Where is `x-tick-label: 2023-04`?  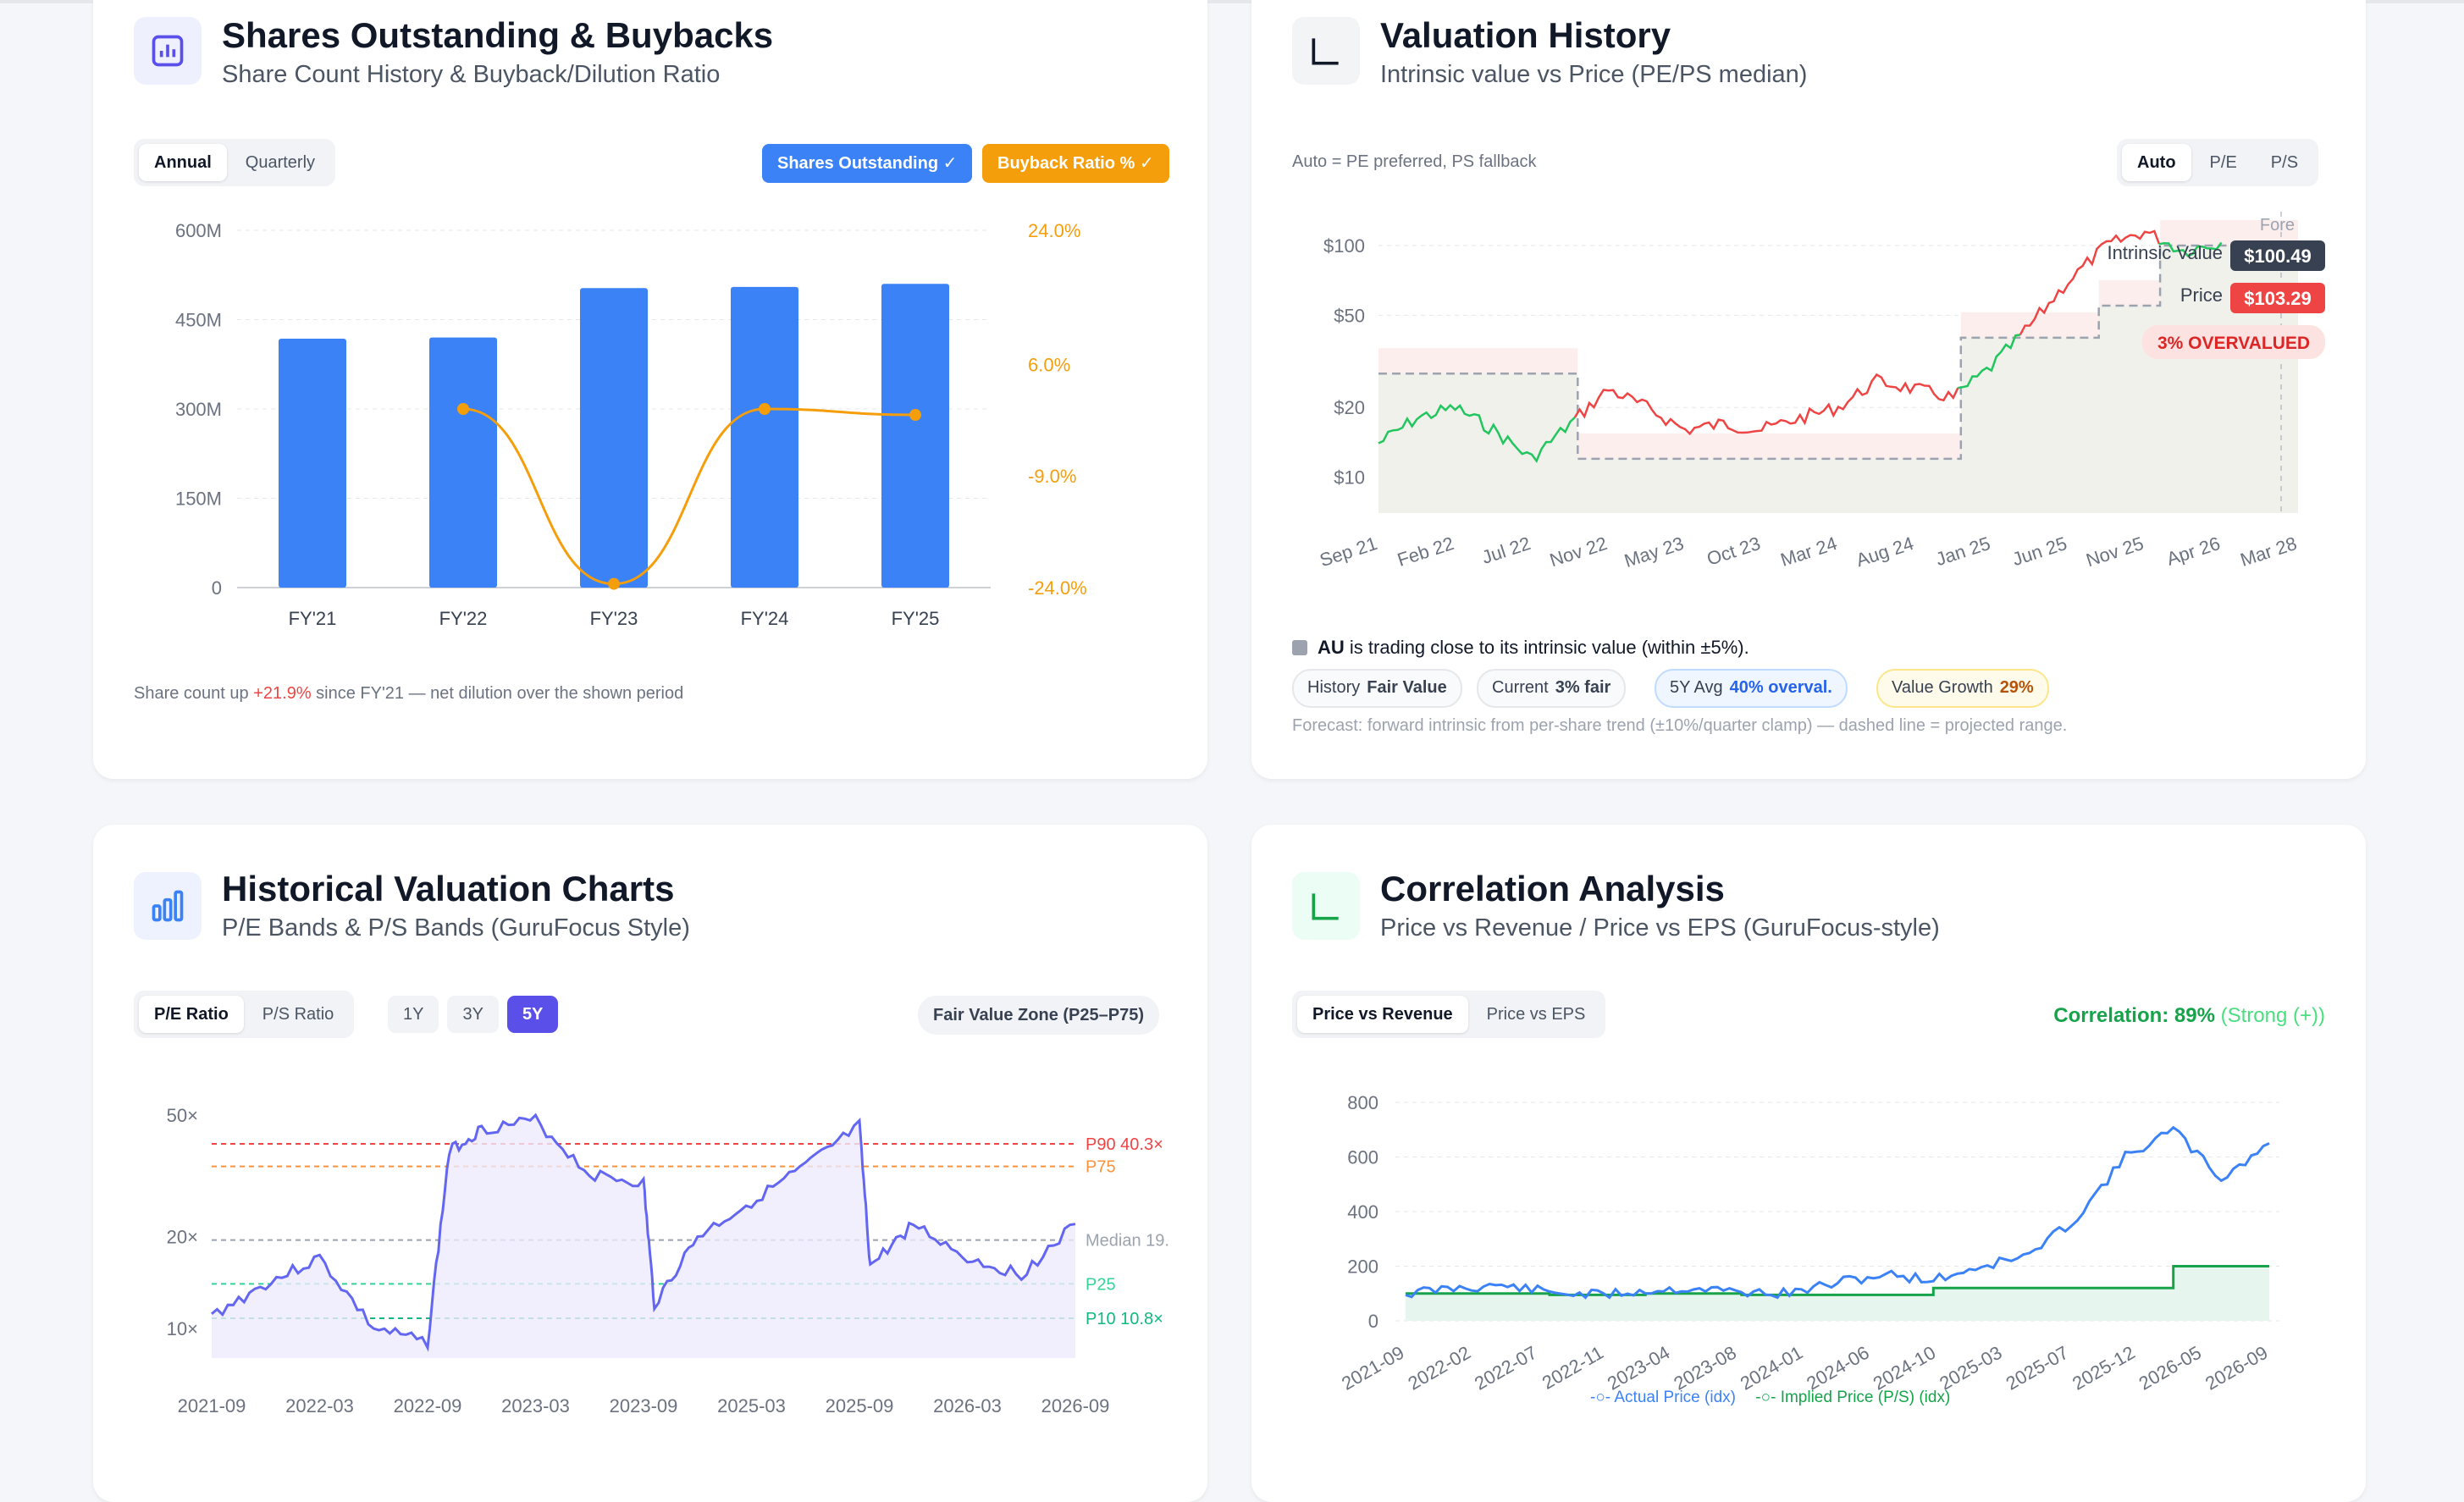 x-tick-label: 2023-04 is located at coordinates (1638, 1368).